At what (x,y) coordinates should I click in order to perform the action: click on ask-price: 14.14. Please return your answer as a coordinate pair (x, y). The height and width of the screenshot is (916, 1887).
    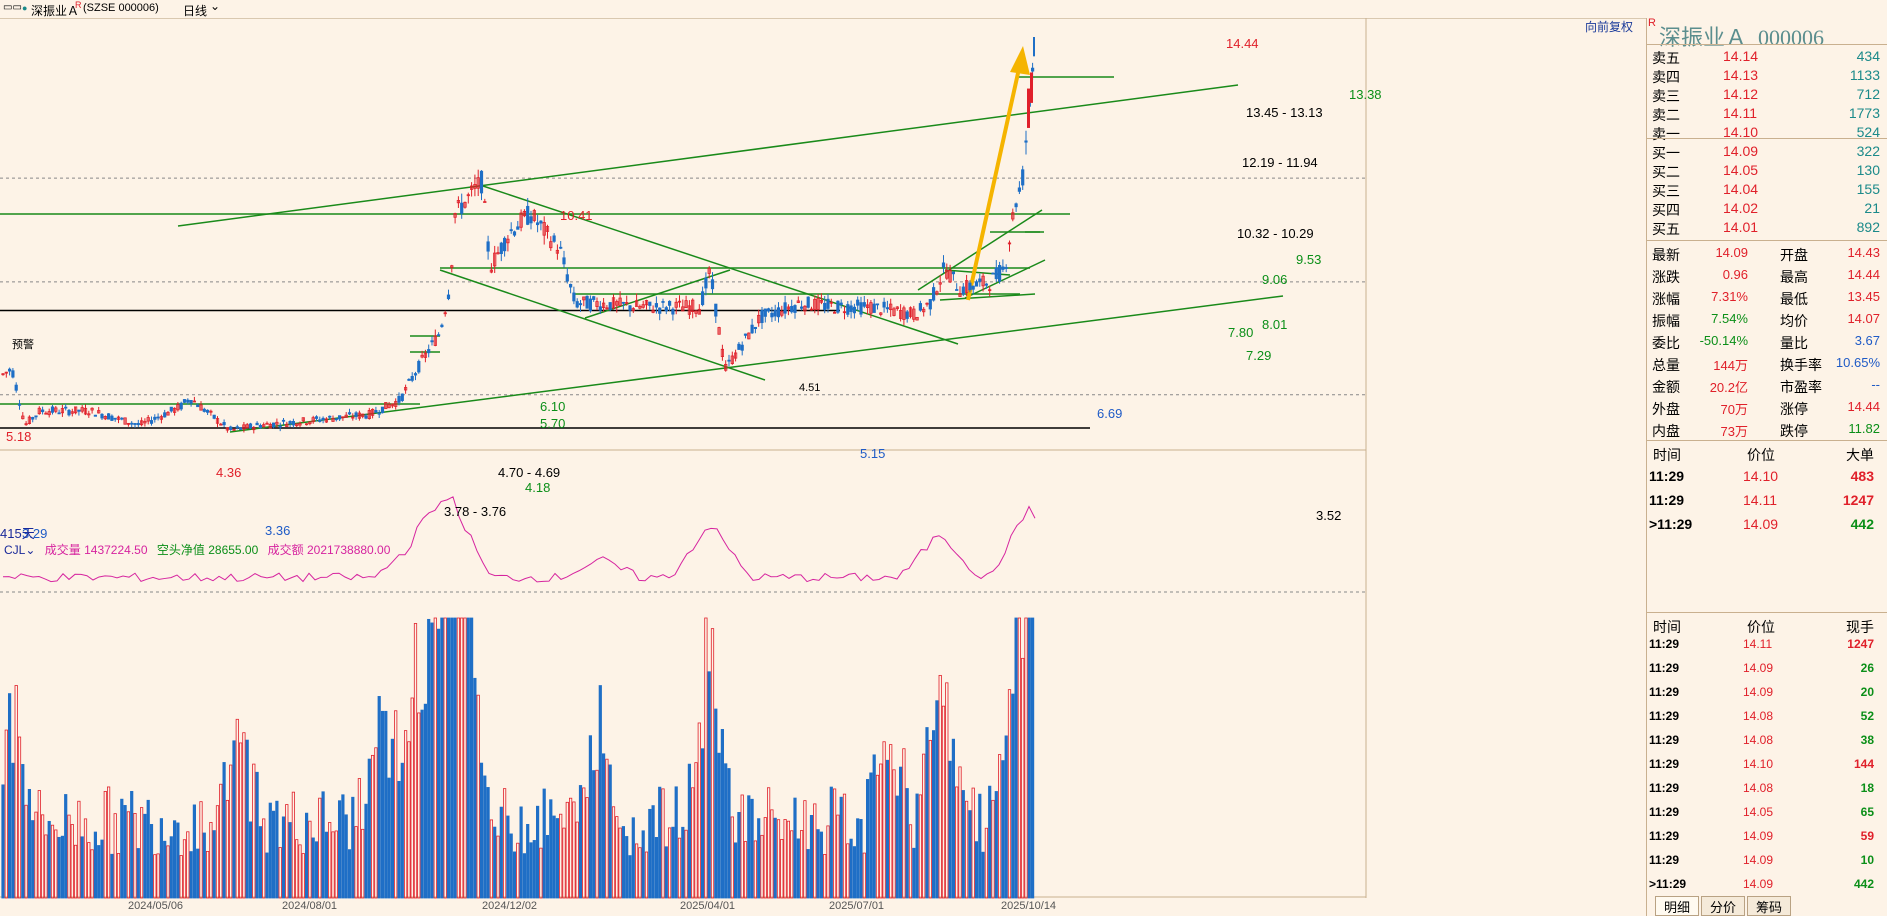
    Looking at the image, I should click on (1741, 56).